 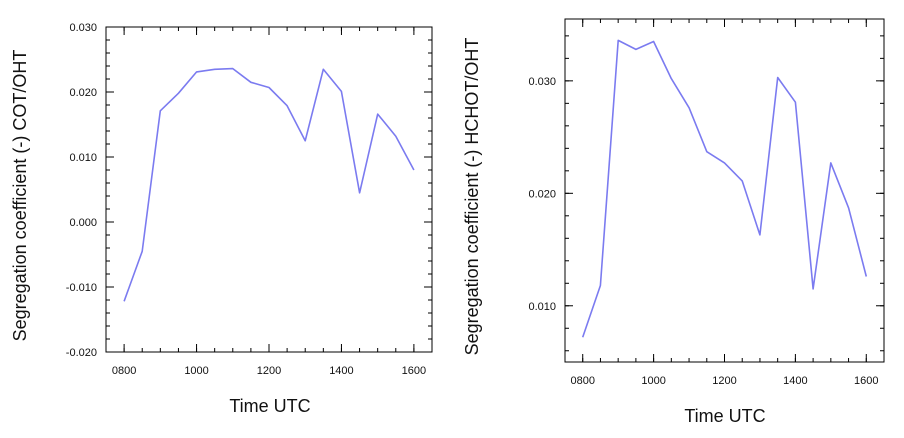 I want to click on y-axis-title: Segregation coefficient (-) COT/OHT, so click(x=20, y=196).